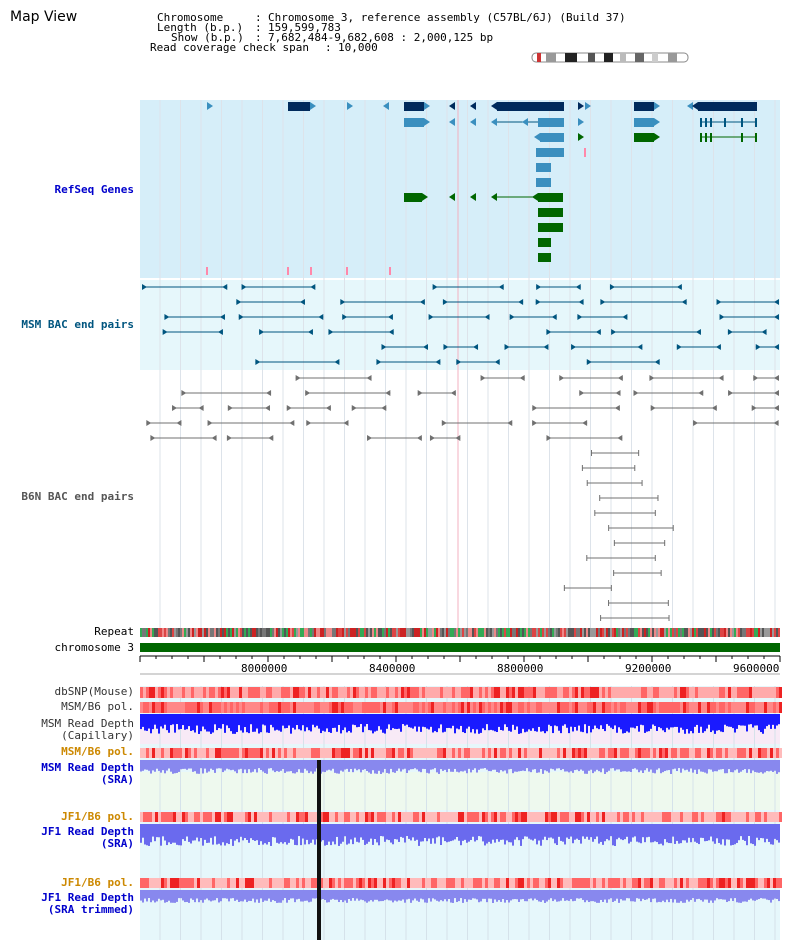  What do you see at coordinates (190, 17) in the screenshot?
I see `info-chromosome-key: Chromosome` at bounding box center [190, 17].